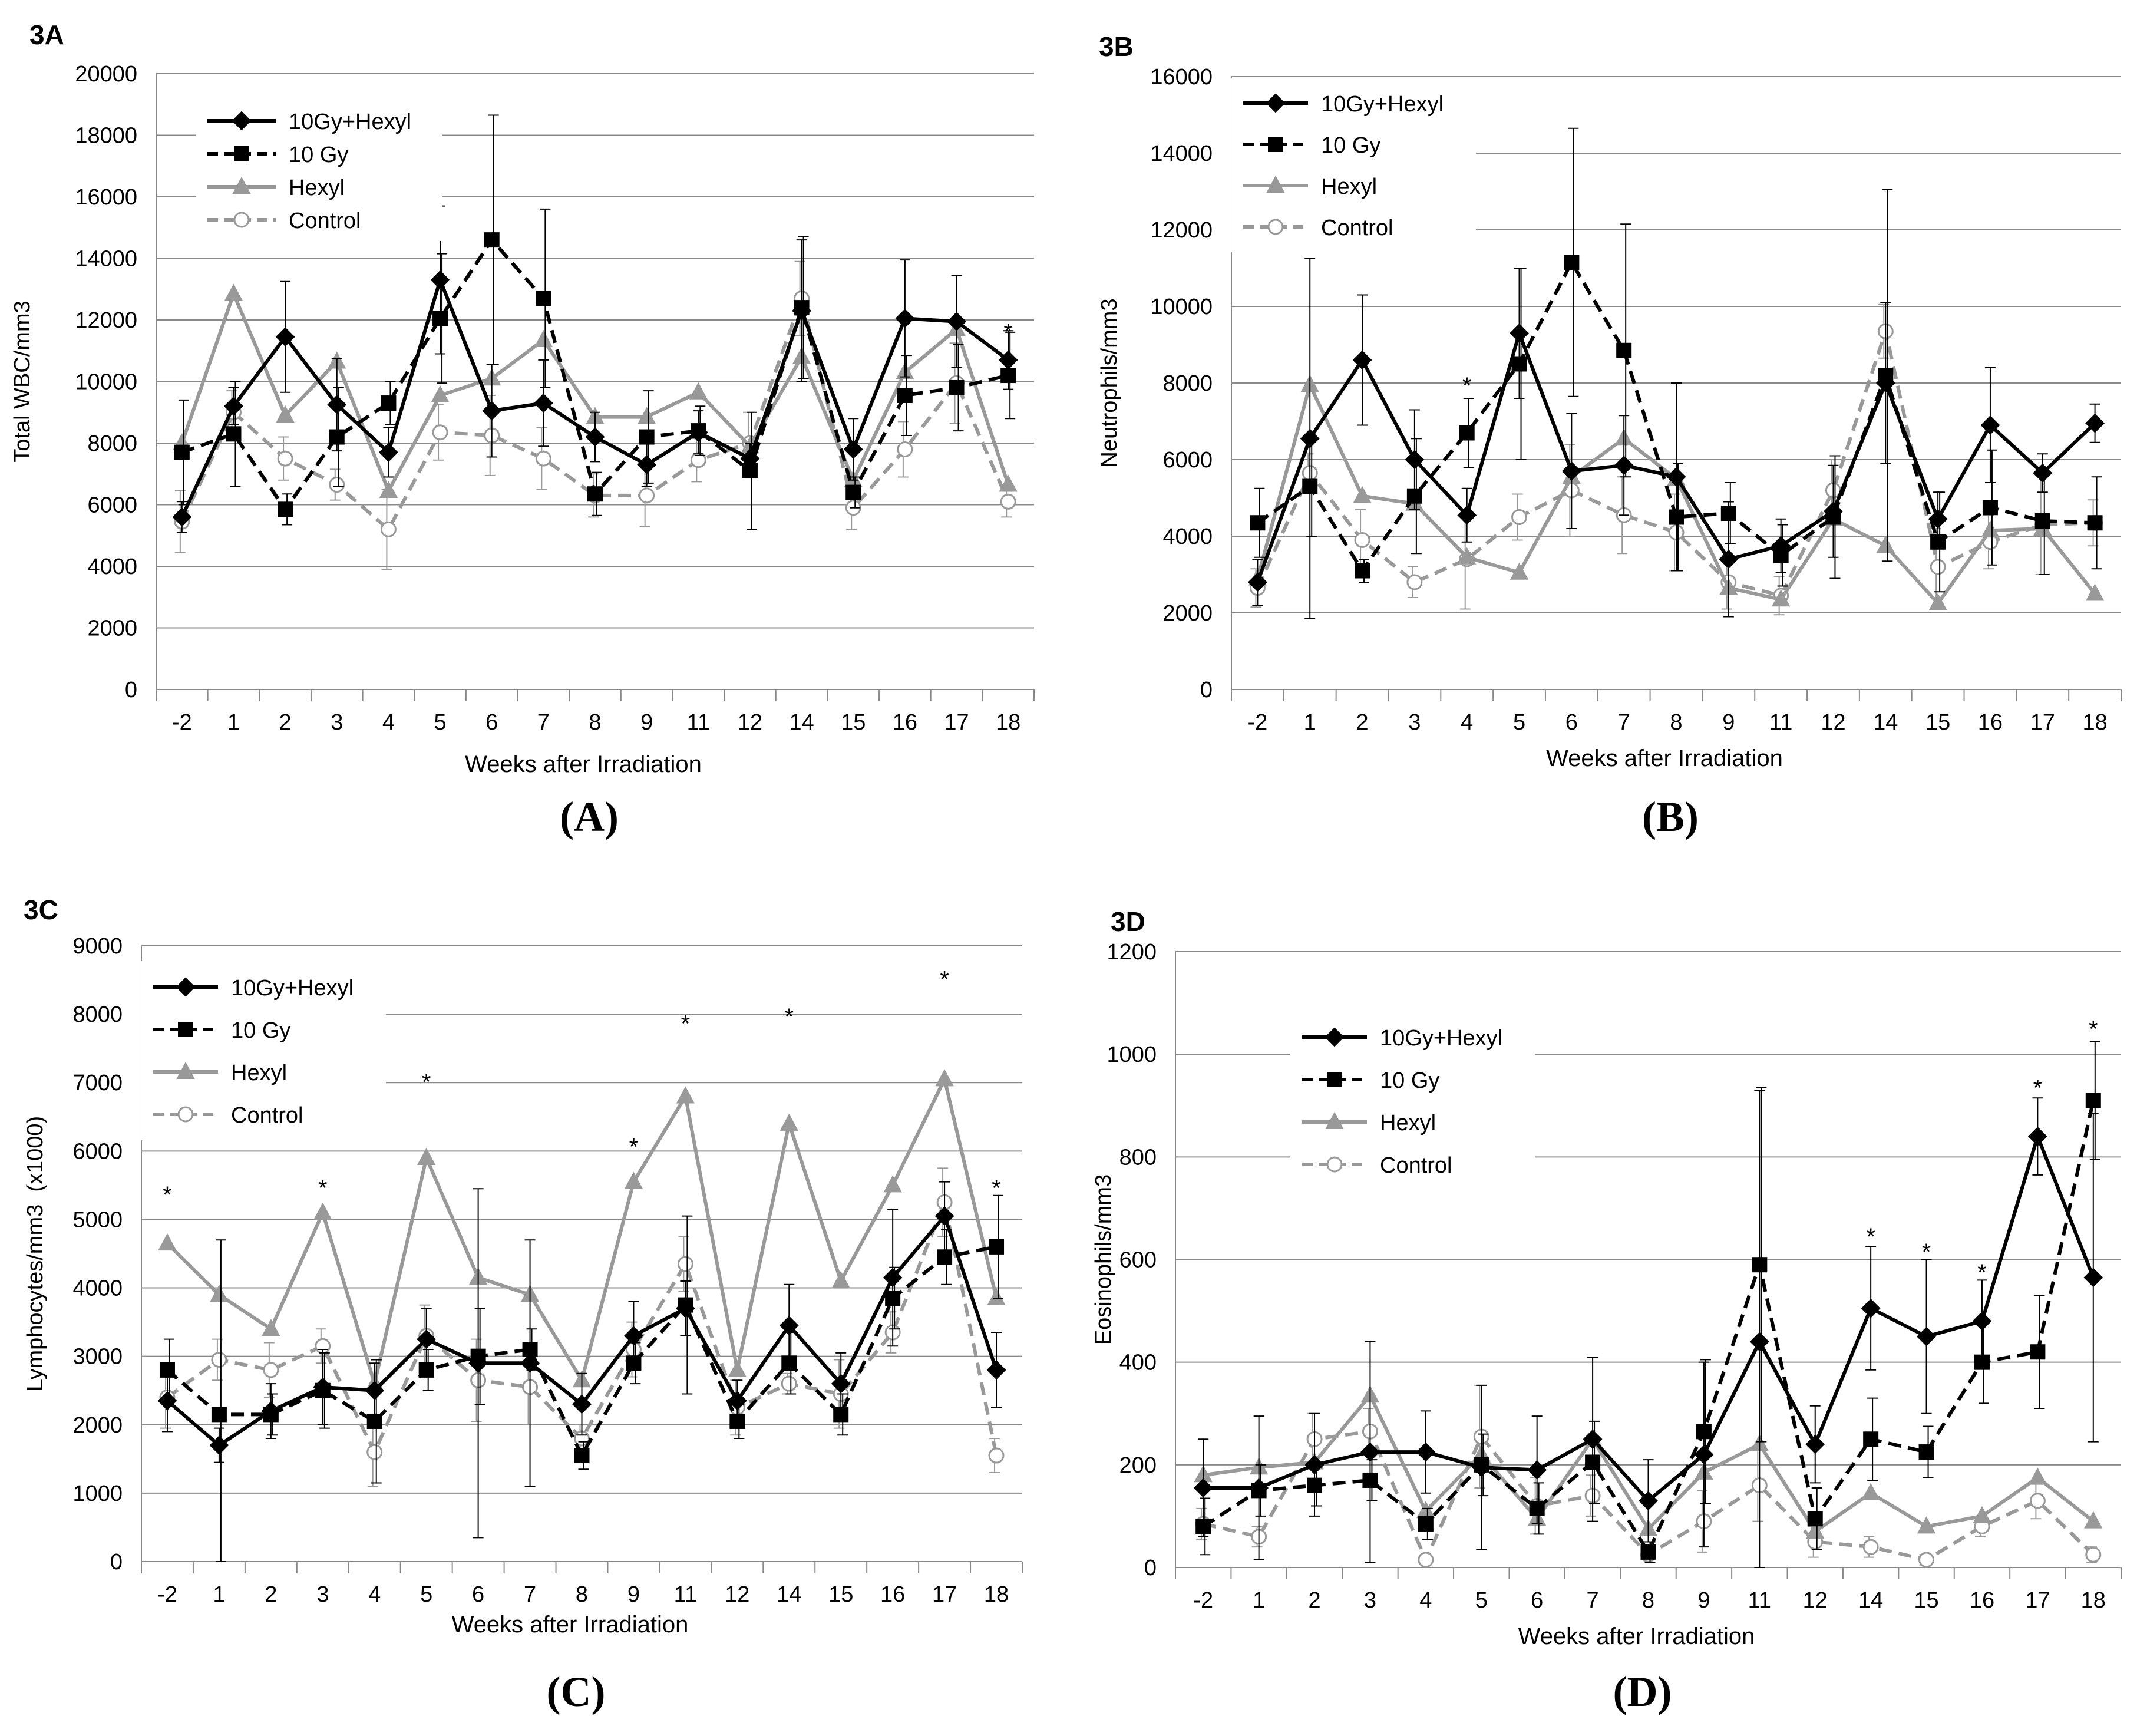 Image resolution: width=2137 pixels, height=1736 pixels. What do you see at coordinates (956, 722) in the screenshot?
I see `x-tick-label: 17` at bounding box center [956, 722].